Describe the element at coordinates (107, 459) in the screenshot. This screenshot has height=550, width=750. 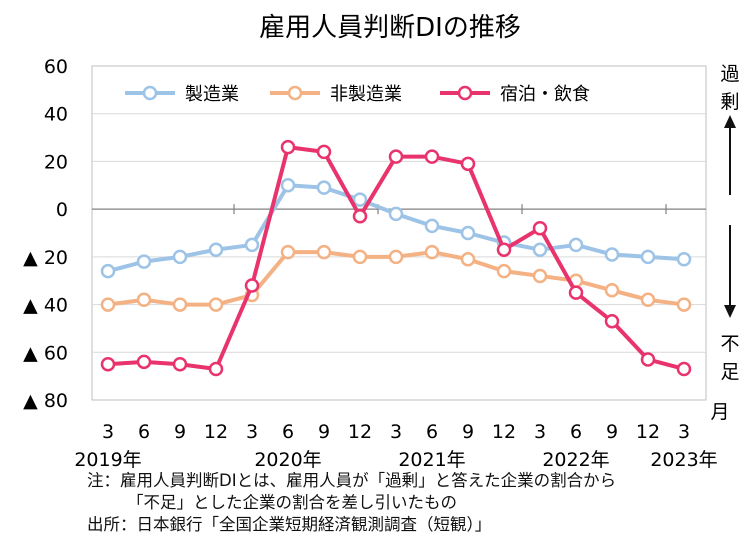
I see `year-label-0: 2019年` at that location.